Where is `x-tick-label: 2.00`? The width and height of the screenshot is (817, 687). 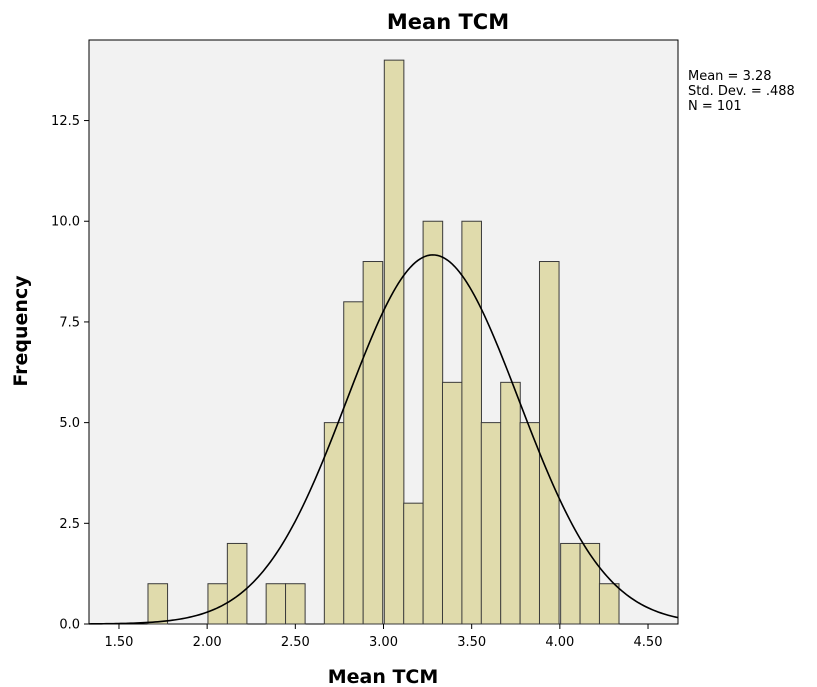 x-tick-label: 2.00 is located at coordinates (207, 642).